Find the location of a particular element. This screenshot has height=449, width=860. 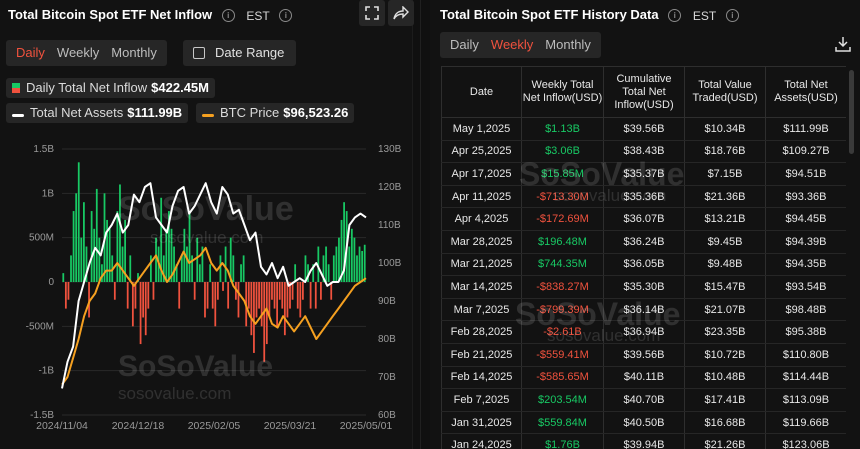

legend-assets: Total Net Assets $111.99B is located at coordinates (97, 113).